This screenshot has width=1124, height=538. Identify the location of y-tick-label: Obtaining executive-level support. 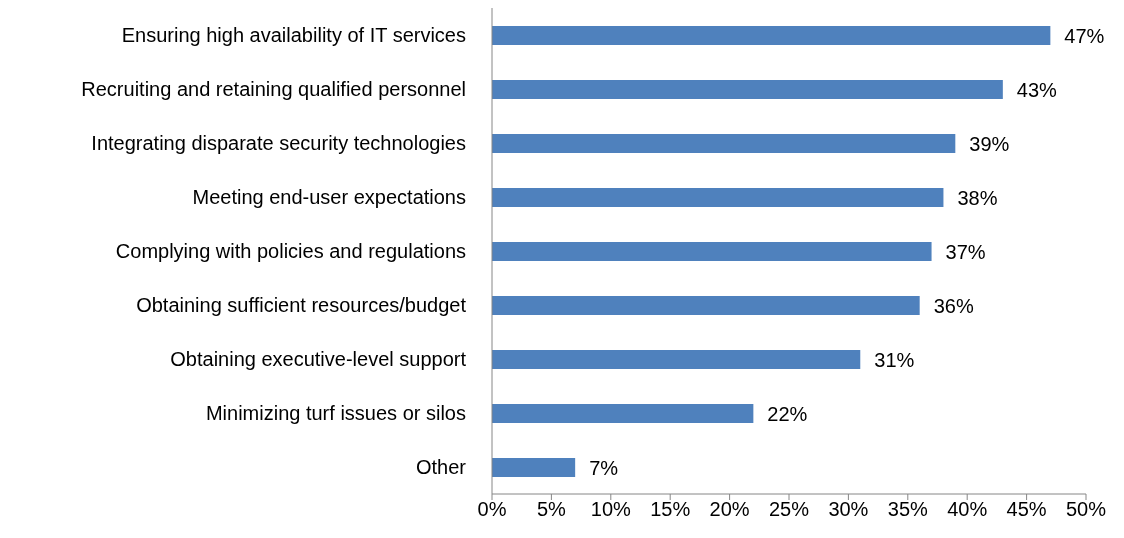
(318, 359).